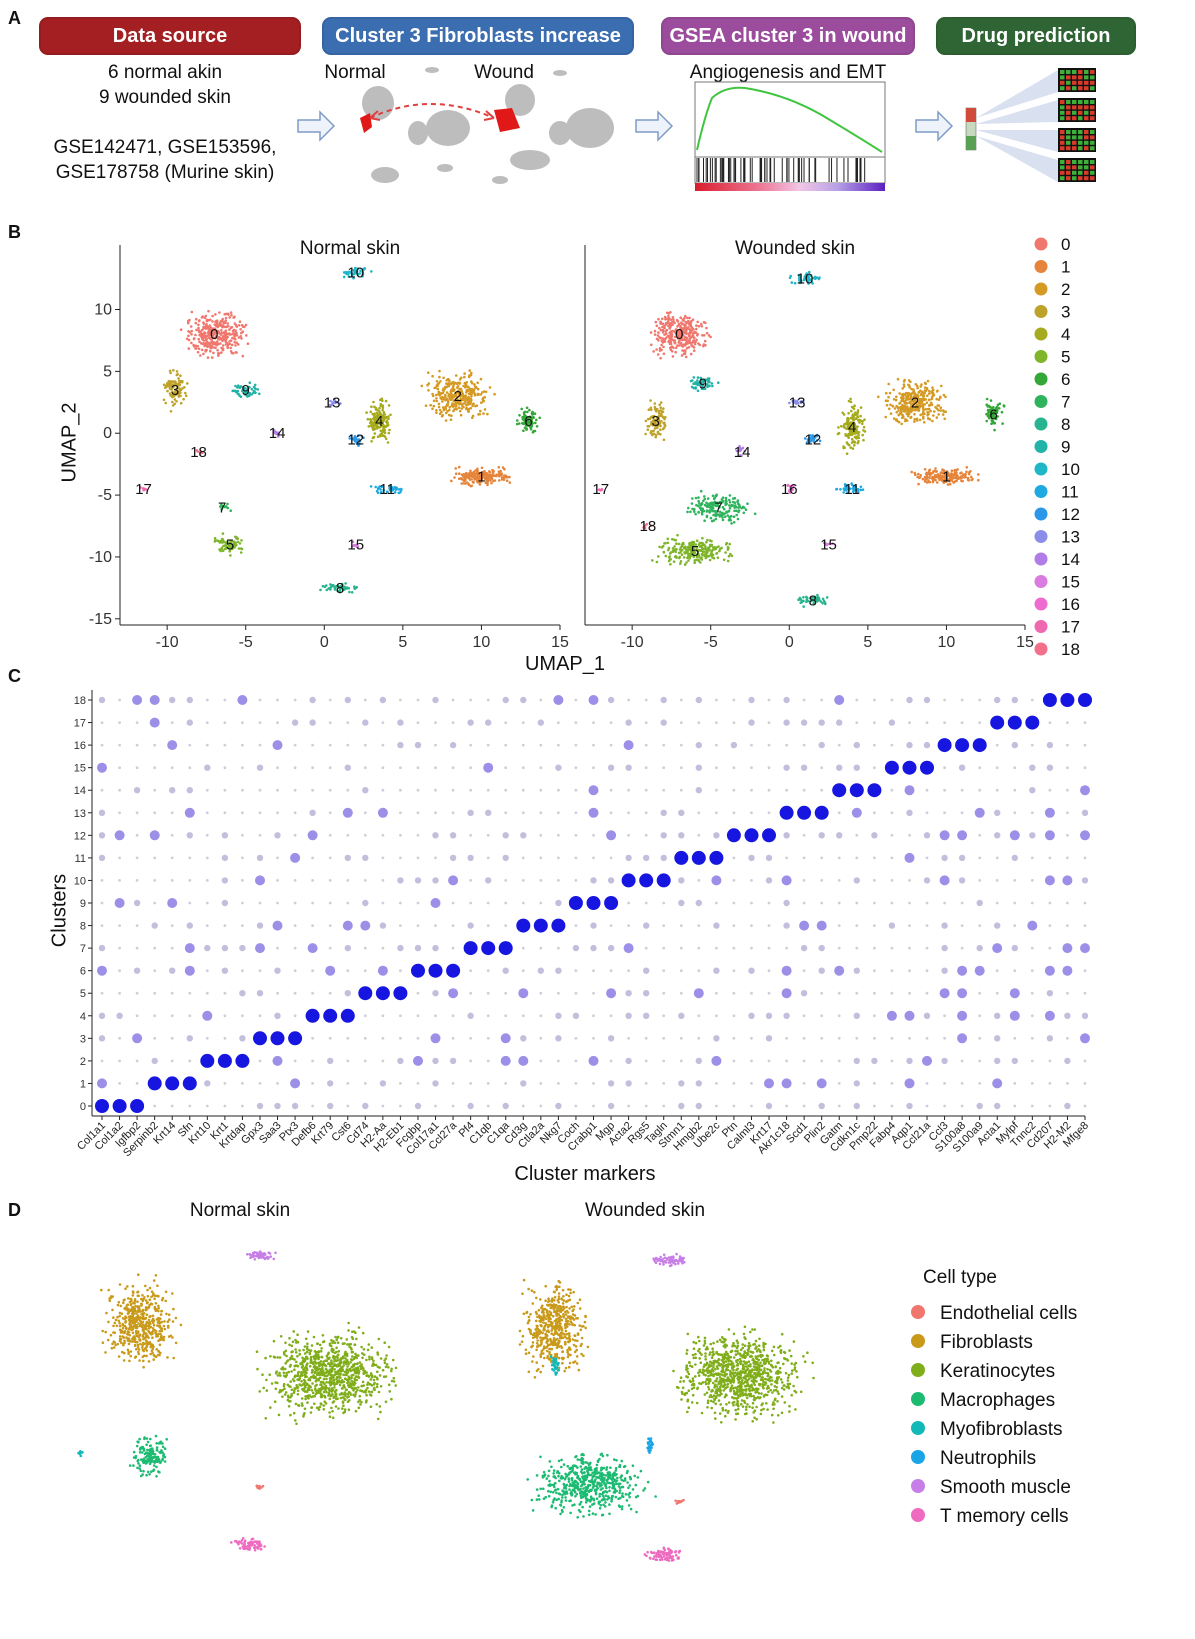  What do you see at coordinates (718, 507) in the screenshot?
I see `umap-cluster-label: 7` at bounding box center [718, 507].